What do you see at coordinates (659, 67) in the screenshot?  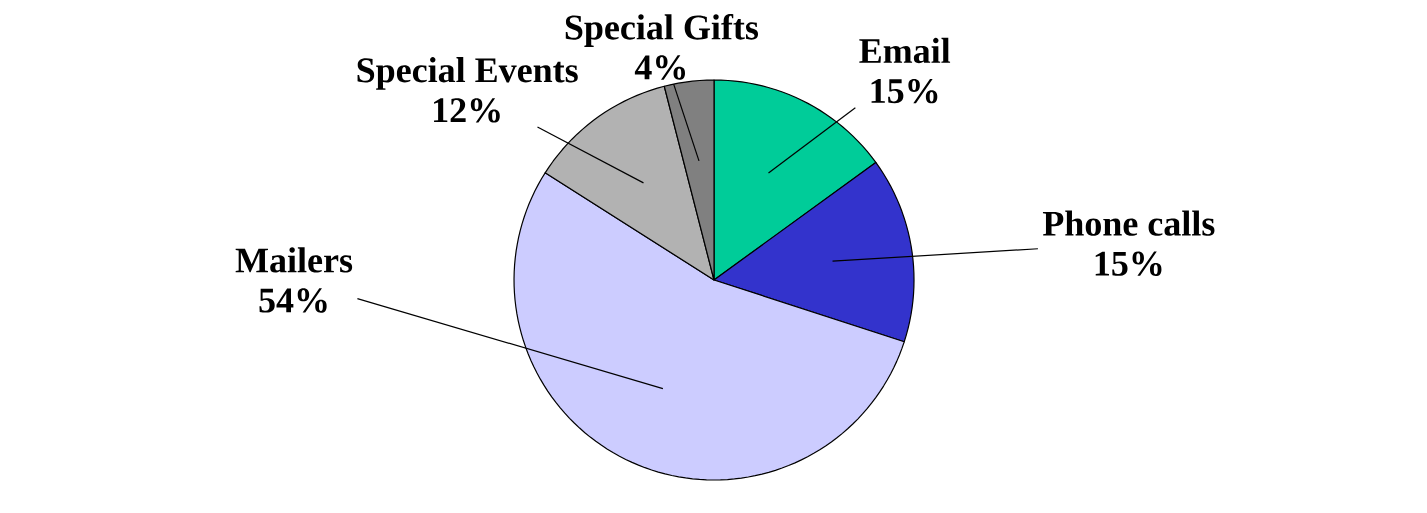 I see `data-label: 4%` at bounding box center [659, 67].